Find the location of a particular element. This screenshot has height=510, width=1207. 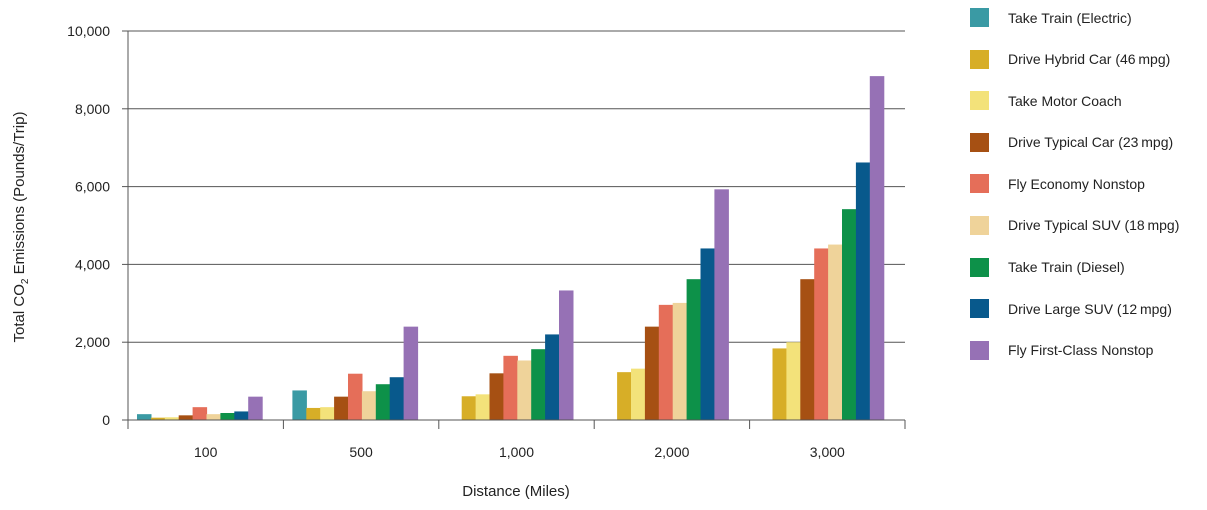

x-tick-label: 100 is located at coordinates (206, 452).